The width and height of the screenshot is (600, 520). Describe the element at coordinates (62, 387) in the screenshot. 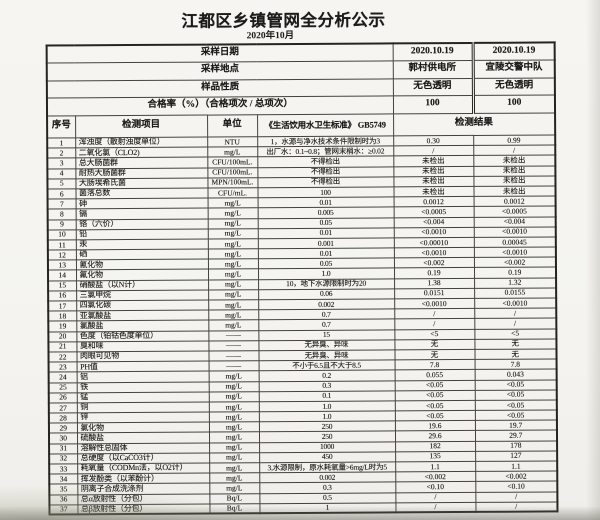

I see `row-number: 25` at that location.